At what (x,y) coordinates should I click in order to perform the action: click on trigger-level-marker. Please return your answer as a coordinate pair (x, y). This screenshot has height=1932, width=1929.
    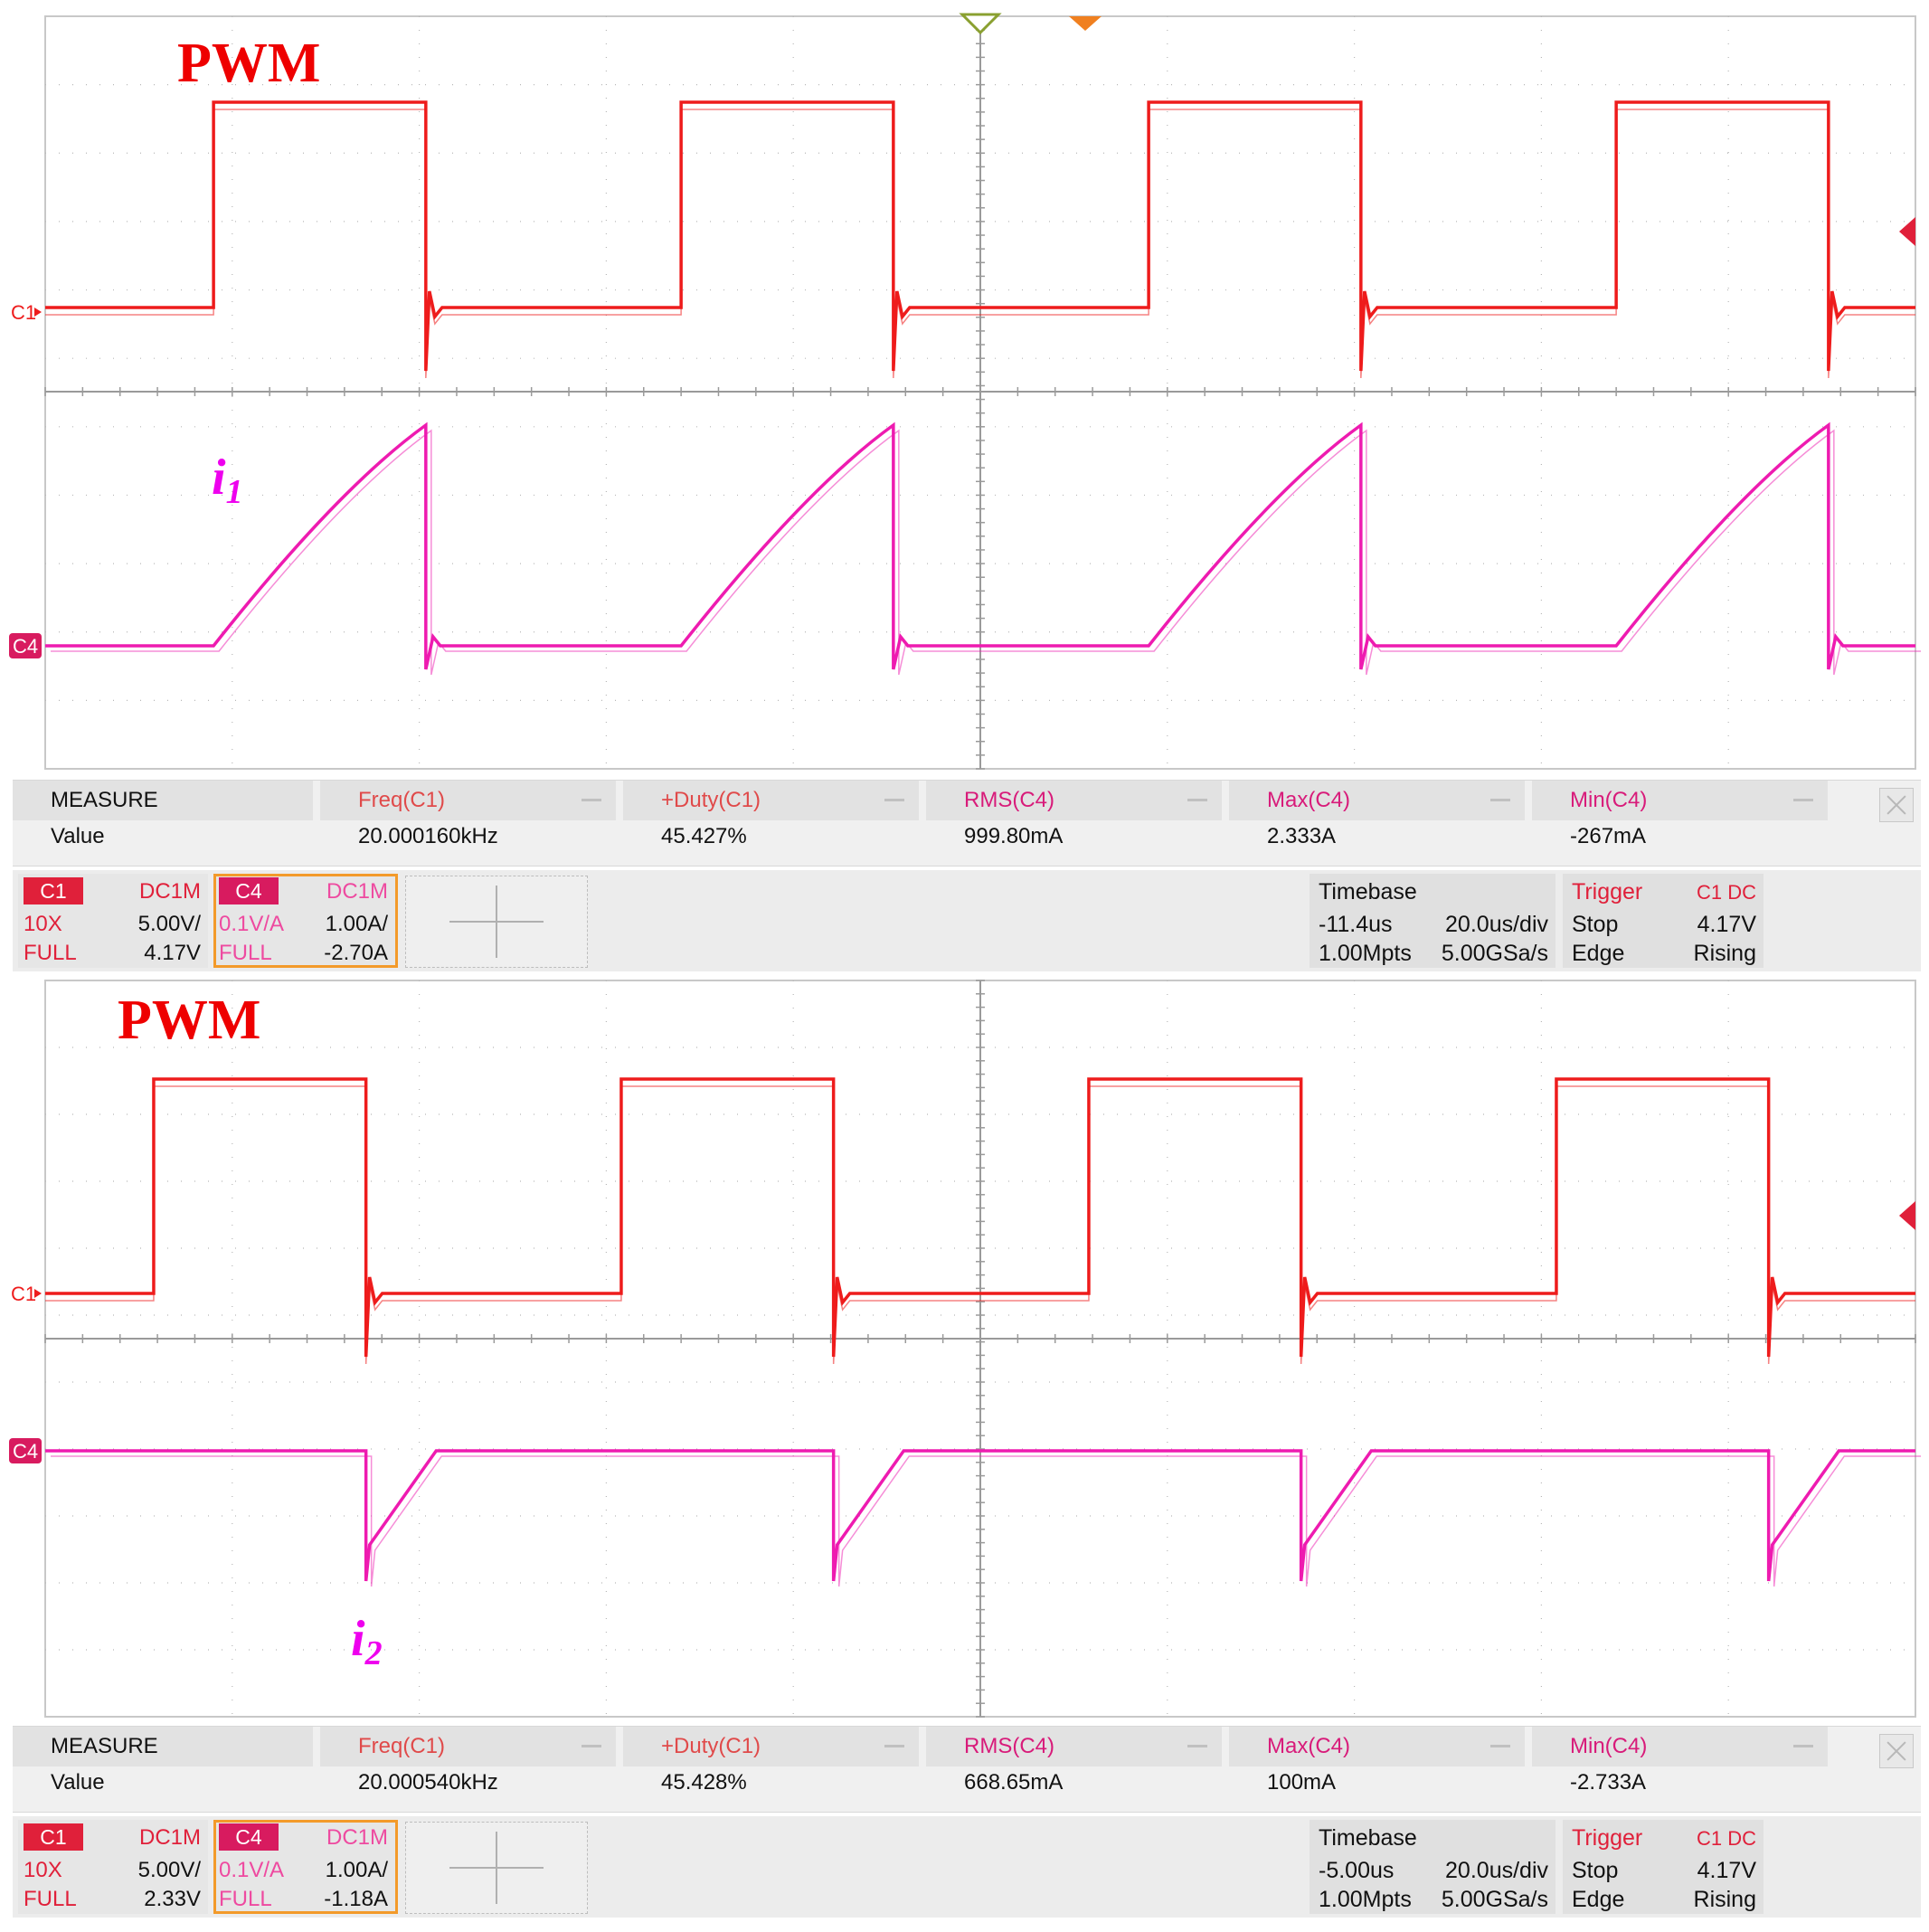
    Looking at the image, I should click on (1907, 1215).